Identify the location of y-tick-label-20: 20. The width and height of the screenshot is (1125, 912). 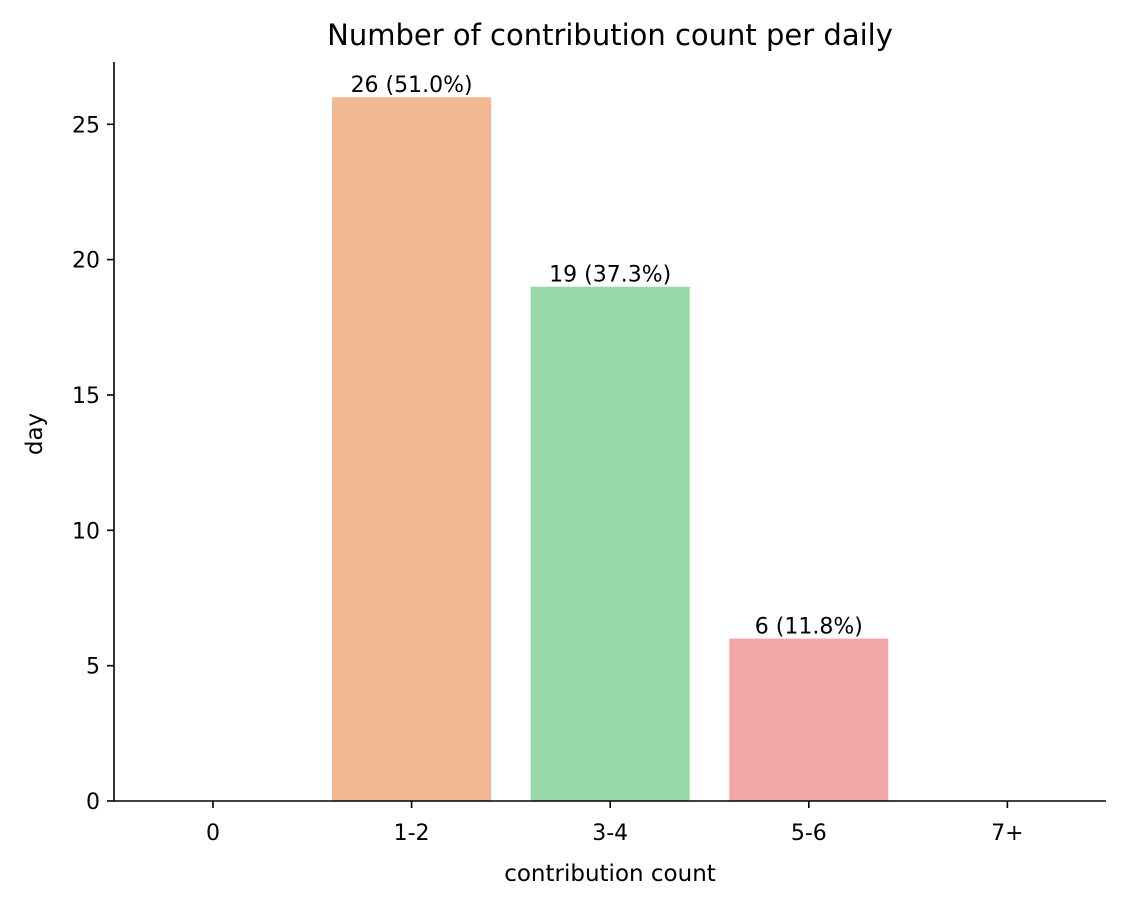
(86, 261).